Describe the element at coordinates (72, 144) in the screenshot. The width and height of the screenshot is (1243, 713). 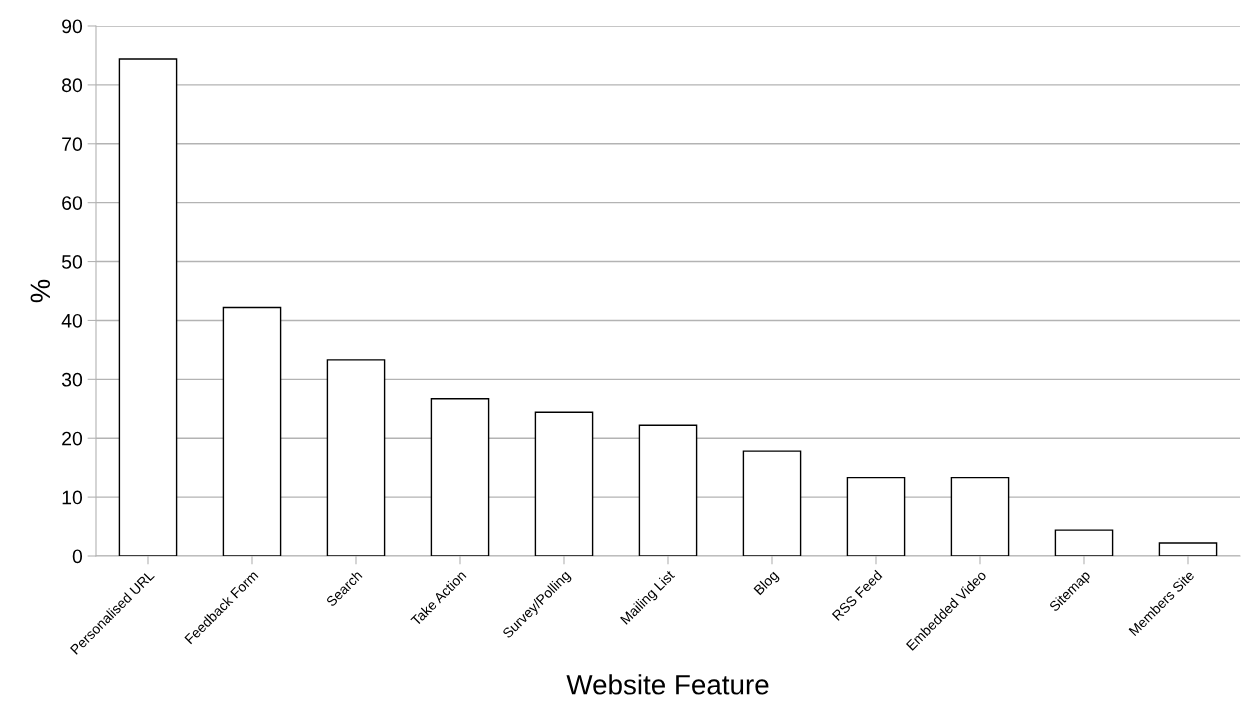
I see `y-tick-label: 70` at that location.